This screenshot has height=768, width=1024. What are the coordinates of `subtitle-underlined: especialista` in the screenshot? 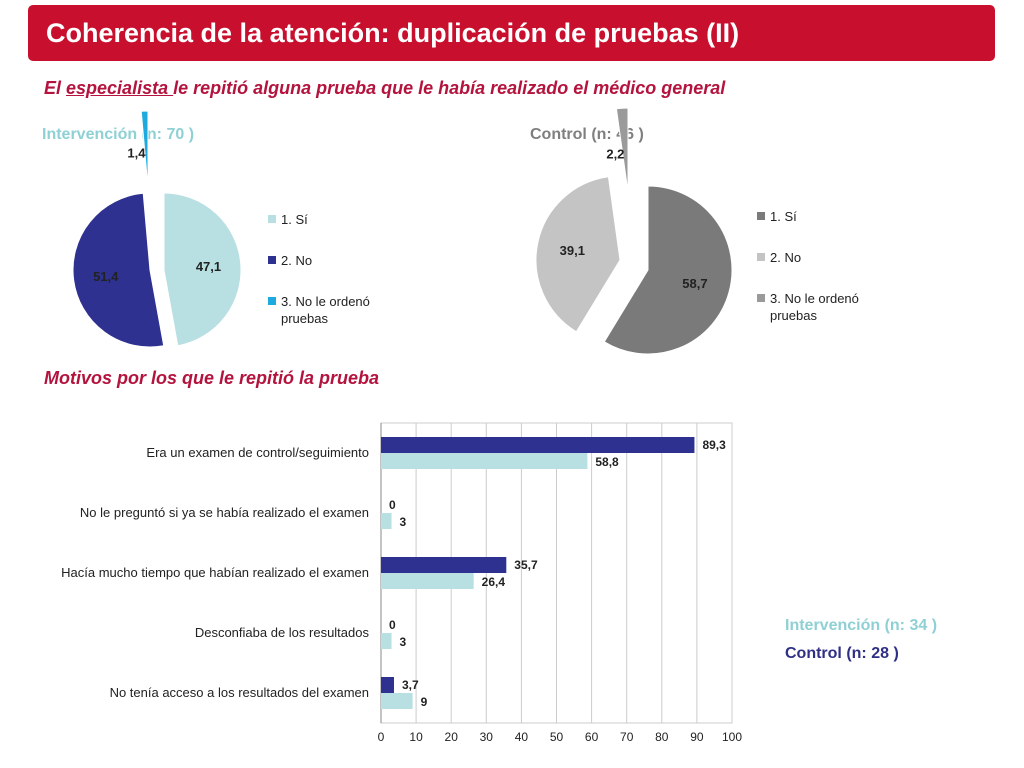 It's located at (120, 88).